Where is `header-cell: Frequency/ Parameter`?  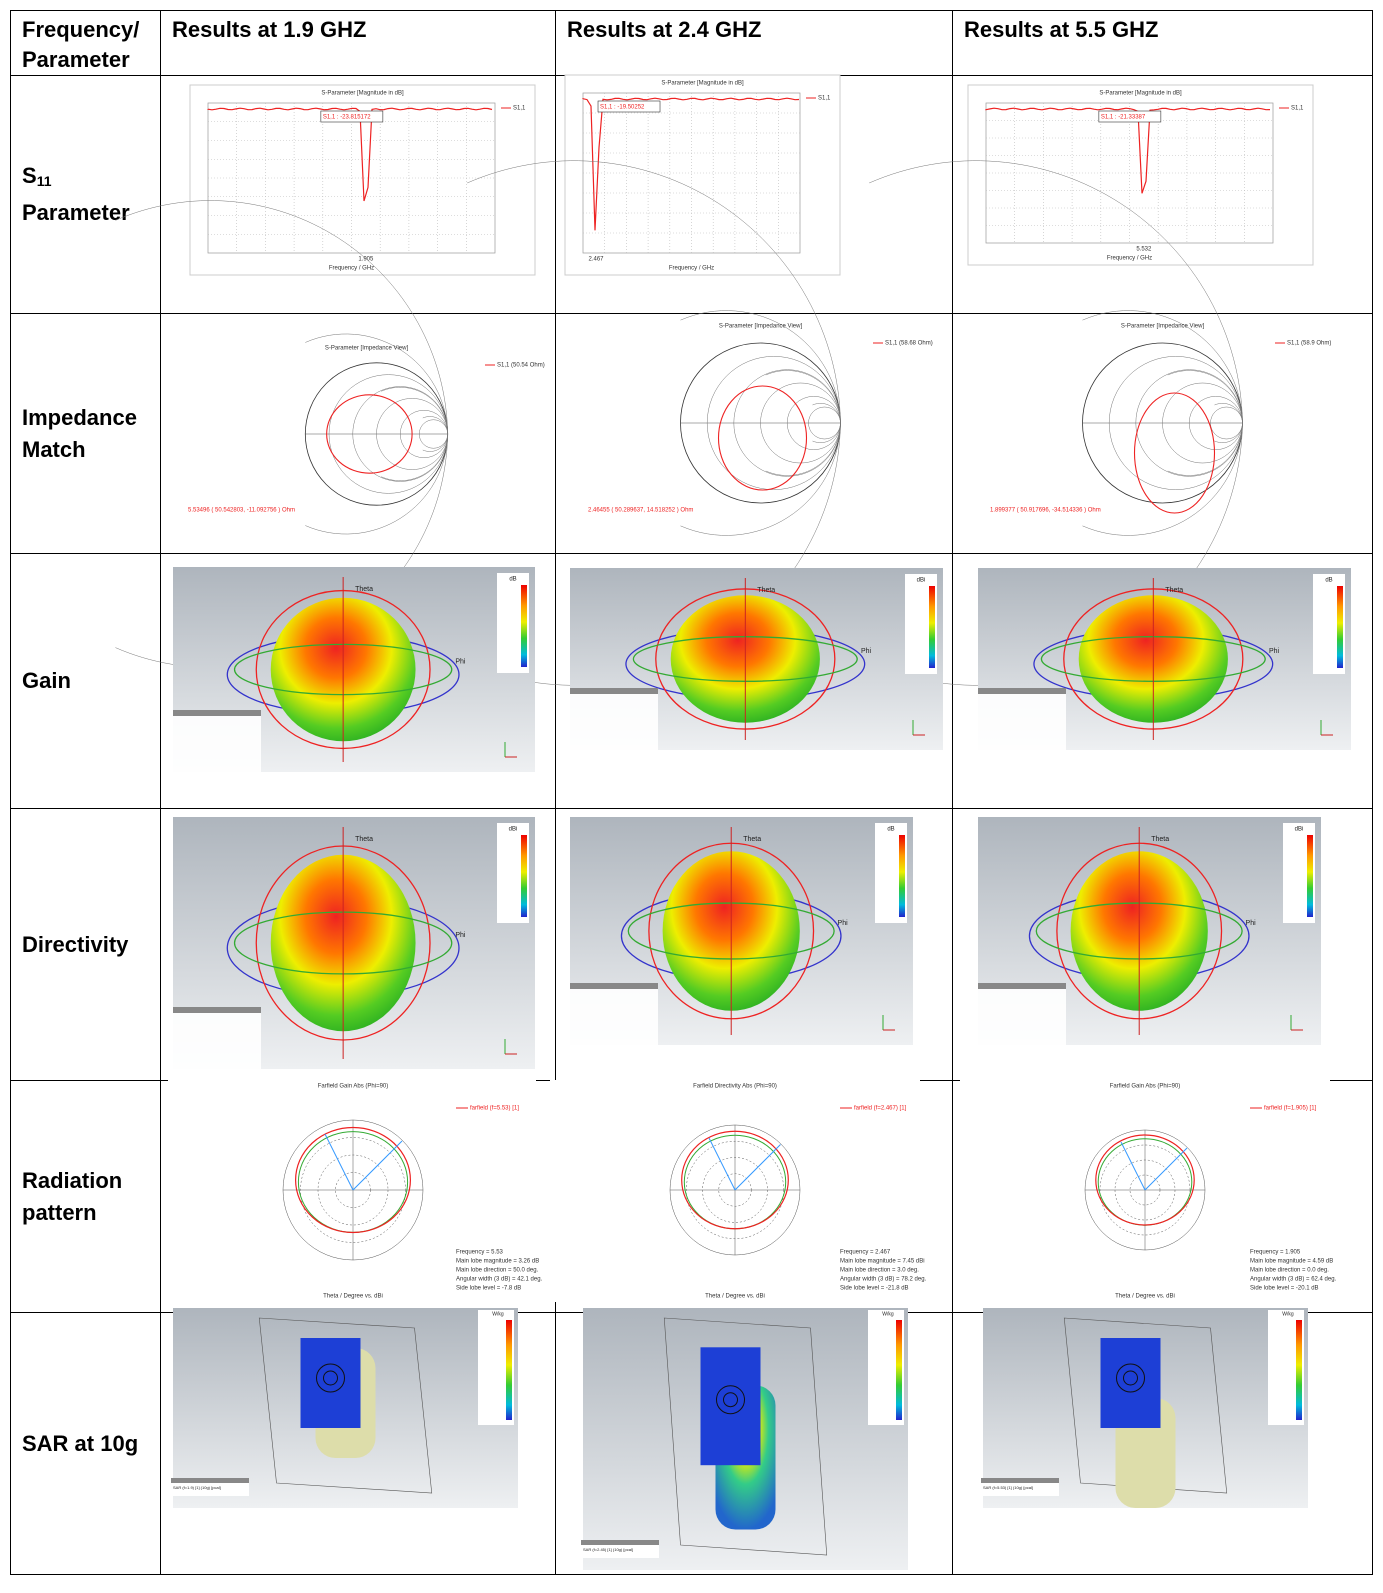
header-cell: Frequency/ Parameter is located at coordinates (85, 43).